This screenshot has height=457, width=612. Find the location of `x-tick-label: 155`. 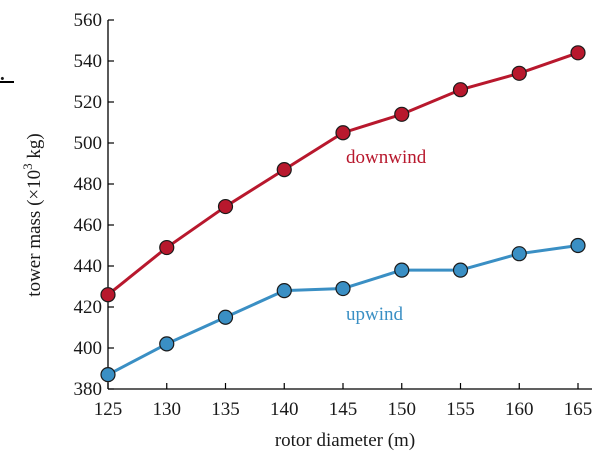

x-tick-label: 155 is located at coordinates (460, 409).